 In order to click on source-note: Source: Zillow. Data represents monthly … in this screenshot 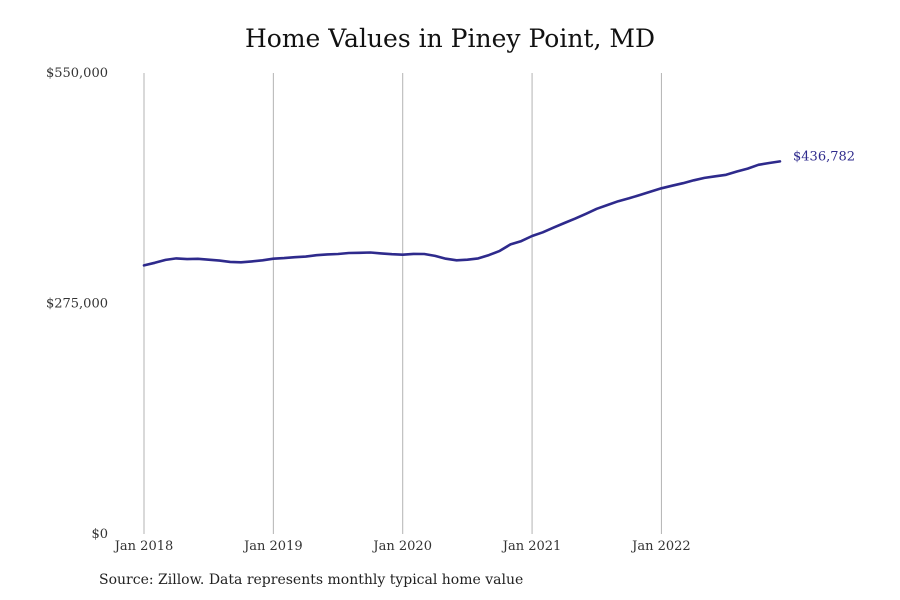, I will do `click(311, 580)`.